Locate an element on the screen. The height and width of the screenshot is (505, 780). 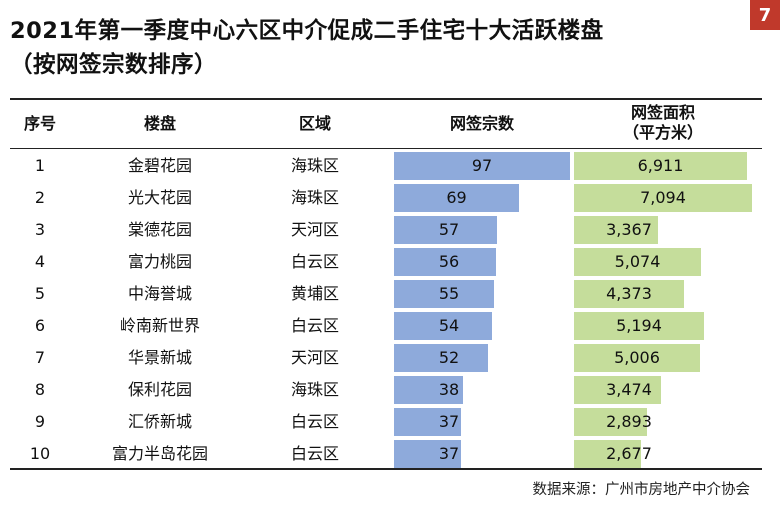
estate-cell: 汇侨新城 is located at coordinates (159, 421).